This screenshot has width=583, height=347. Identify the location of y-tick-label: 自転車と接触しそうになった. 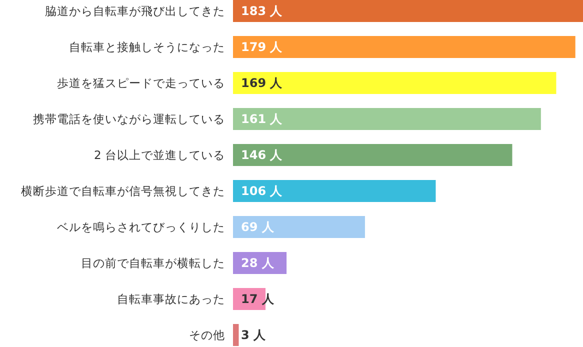
(147, 47).